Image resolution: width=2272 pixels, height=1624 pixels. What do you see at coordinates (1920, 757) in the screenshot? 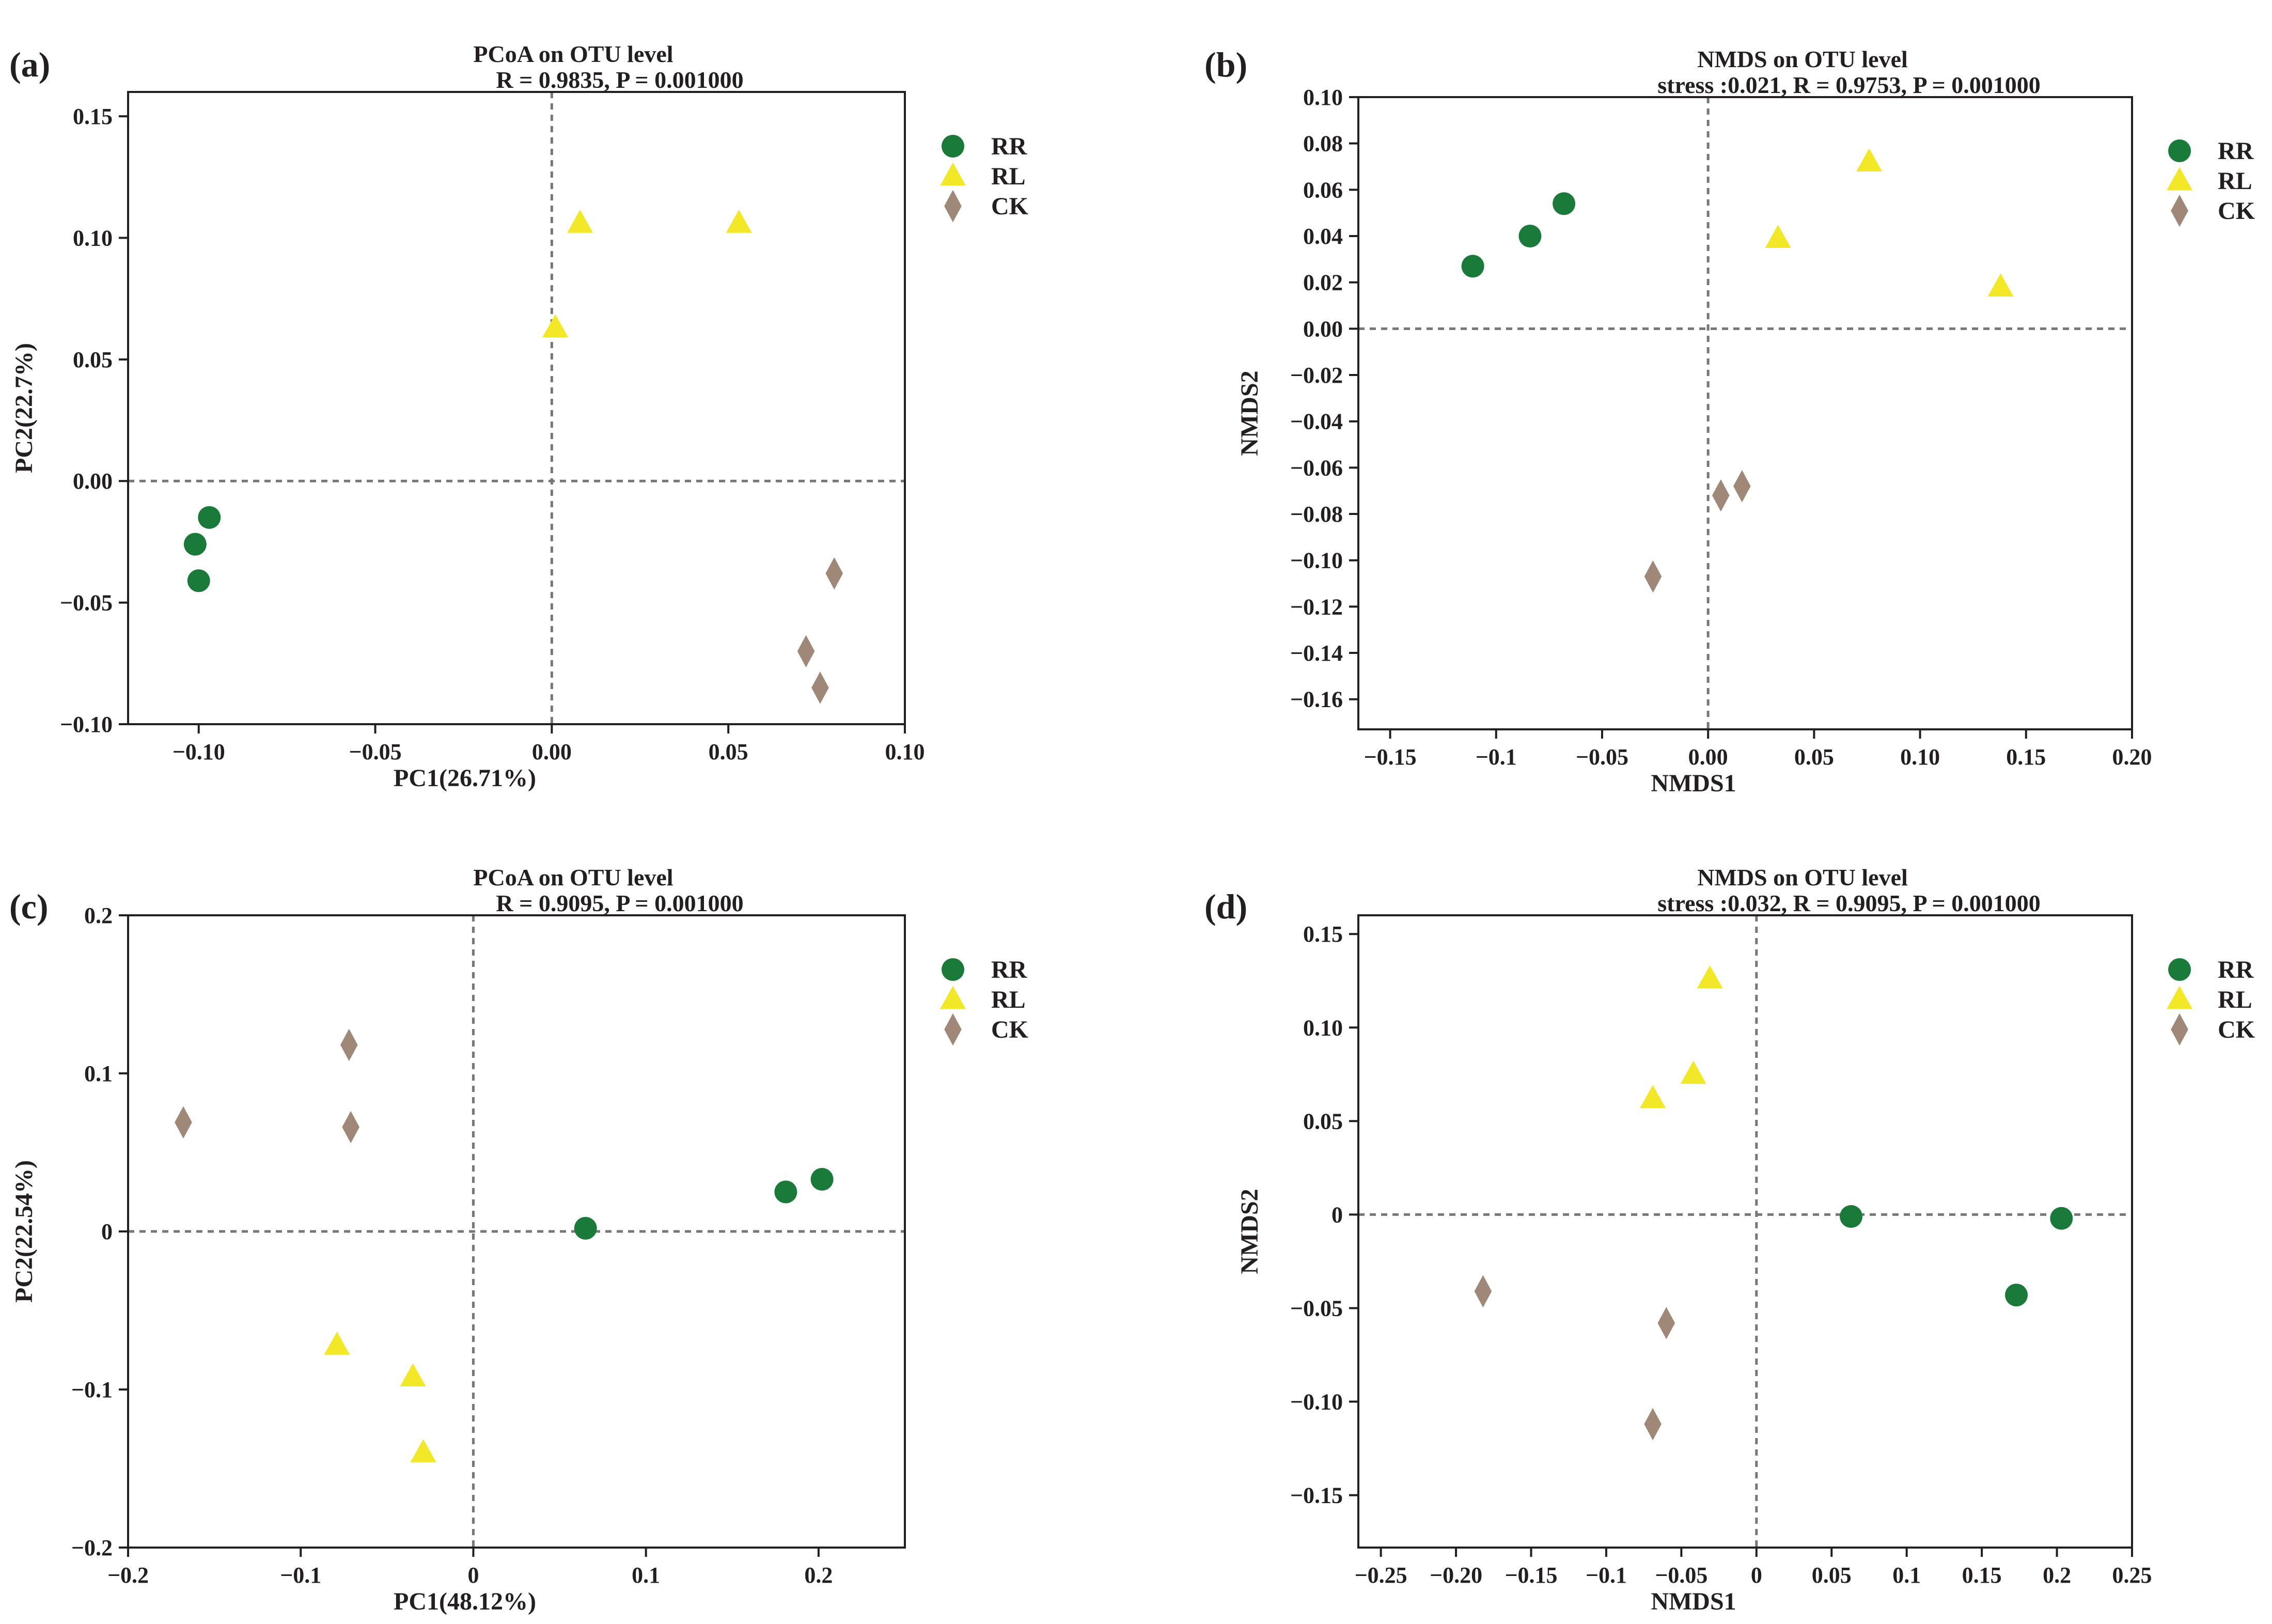
I see `x-tick-label: 0.10` at bounding box center [1920, 757].